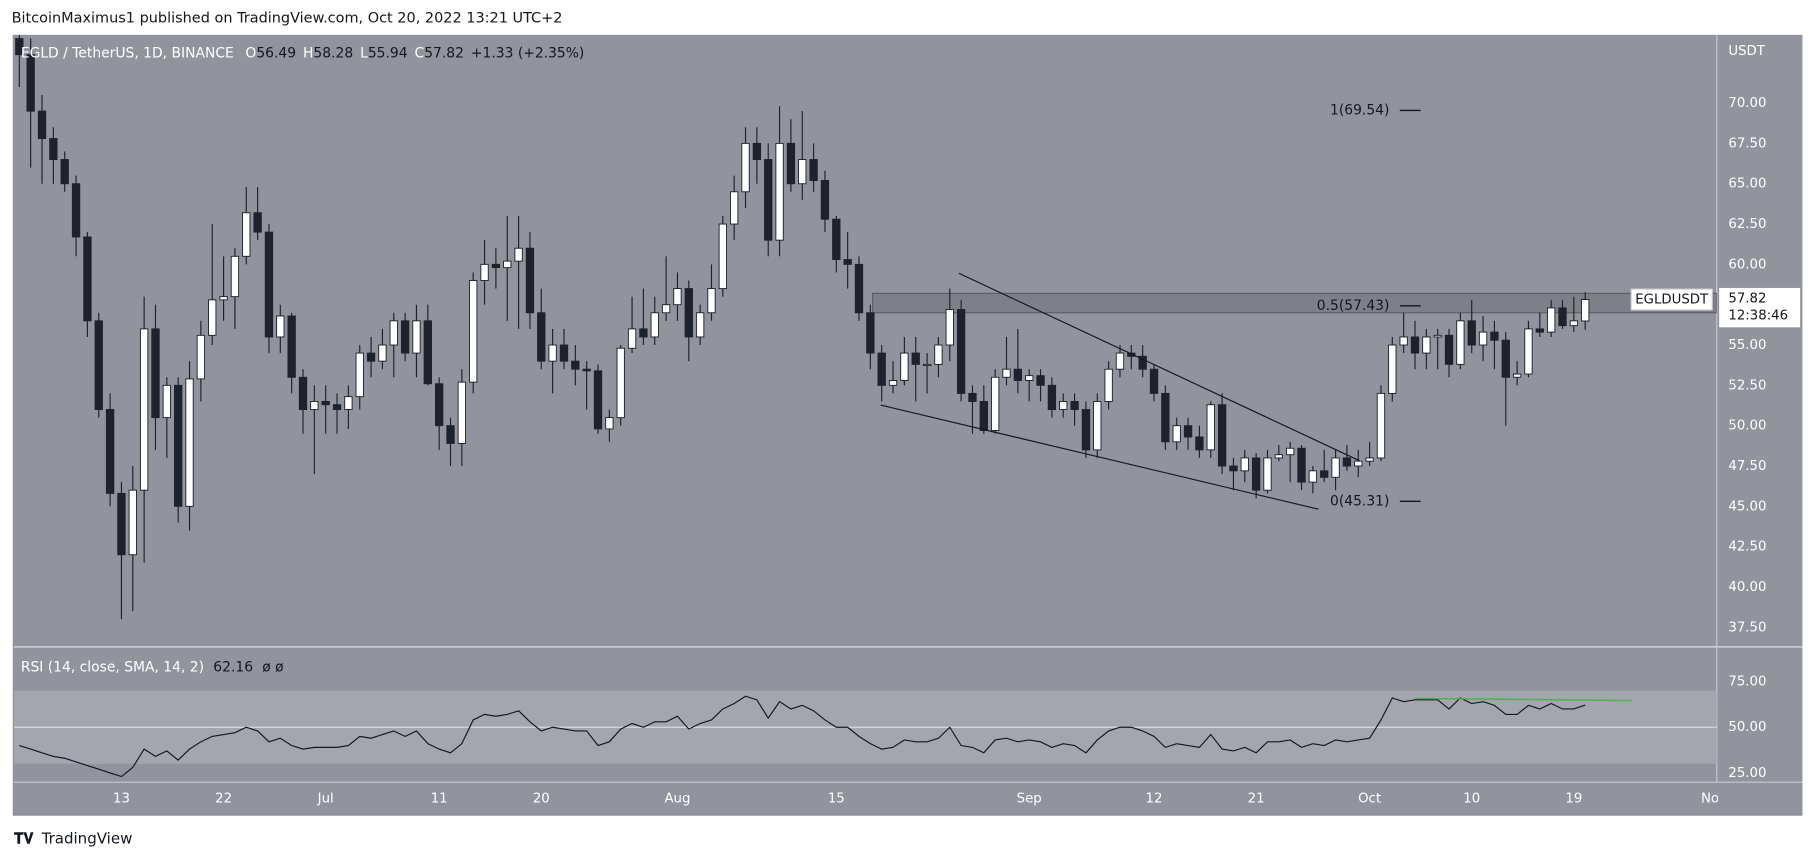  What do you see at coordinates (1294, 303) in the screenshot?
I see `resistance-zone` at bounding box center [1294, 303].